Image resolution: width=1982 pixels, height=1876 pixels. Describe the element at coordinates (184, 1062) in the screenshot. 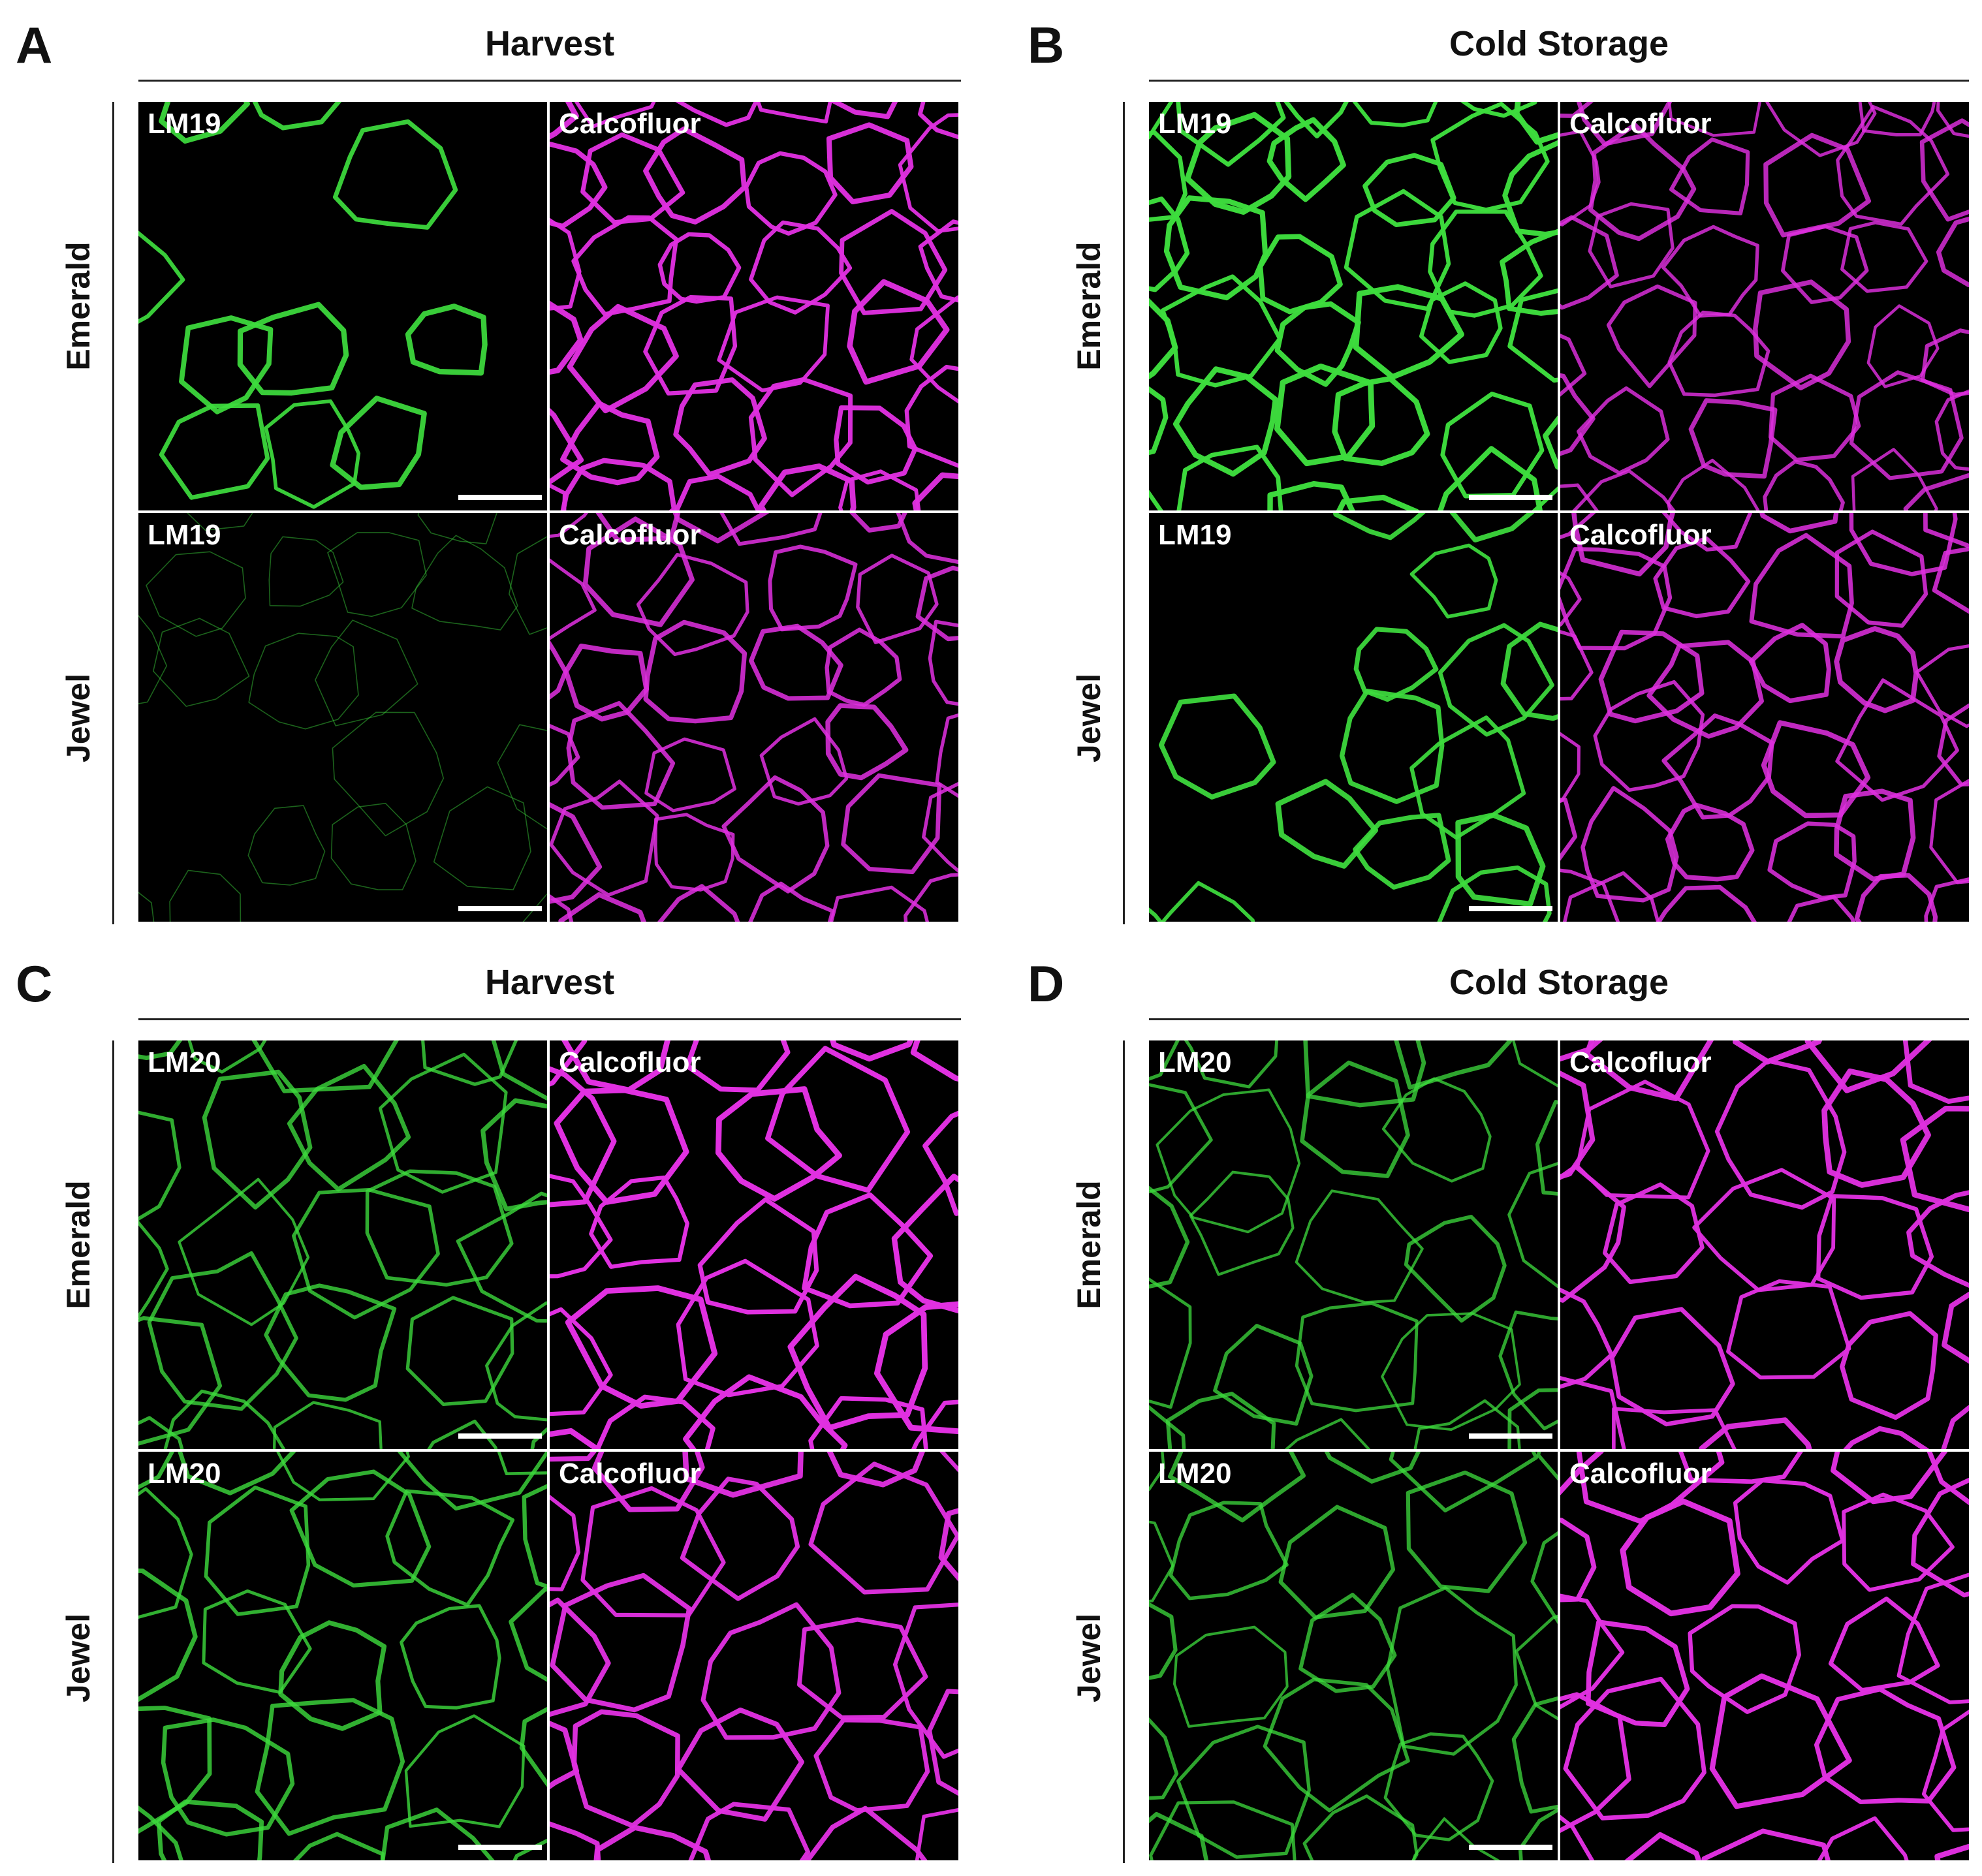

I see `tile-label: LM20` at that location.